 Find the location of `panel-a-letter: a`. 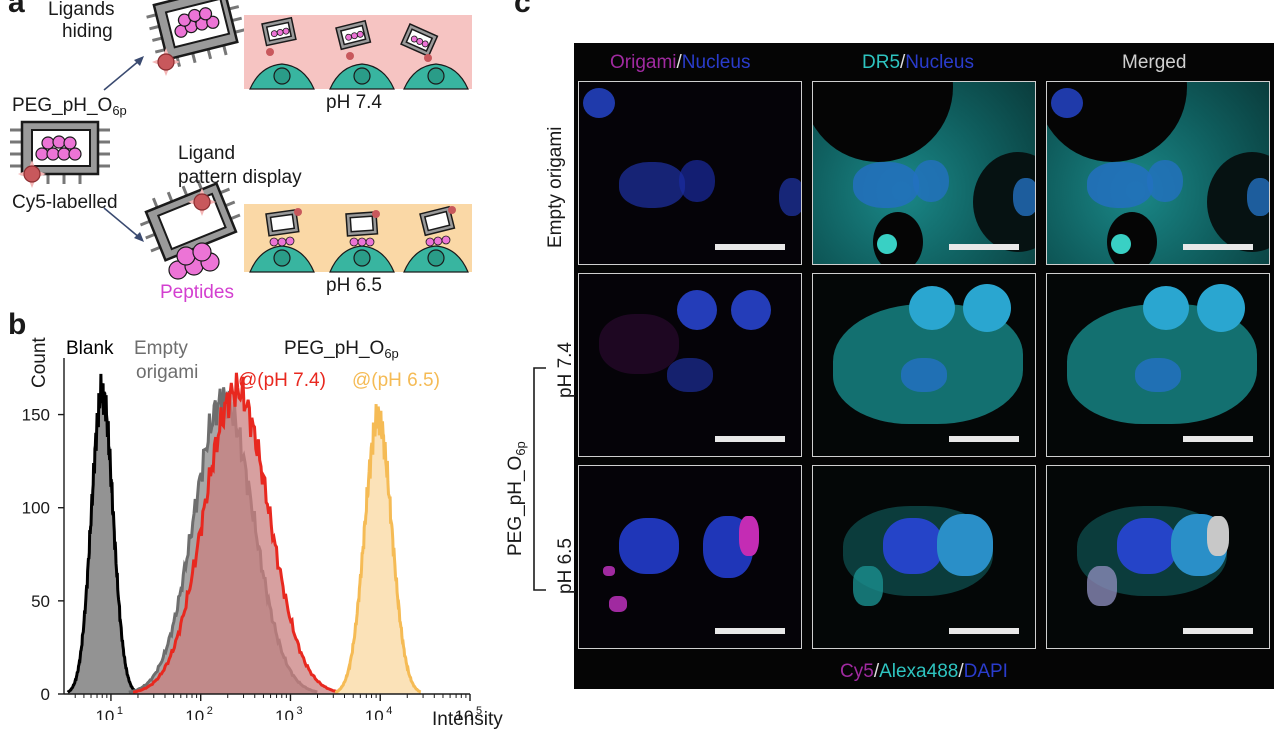

panel-a-letter: a is located at coordinates (16, 9).